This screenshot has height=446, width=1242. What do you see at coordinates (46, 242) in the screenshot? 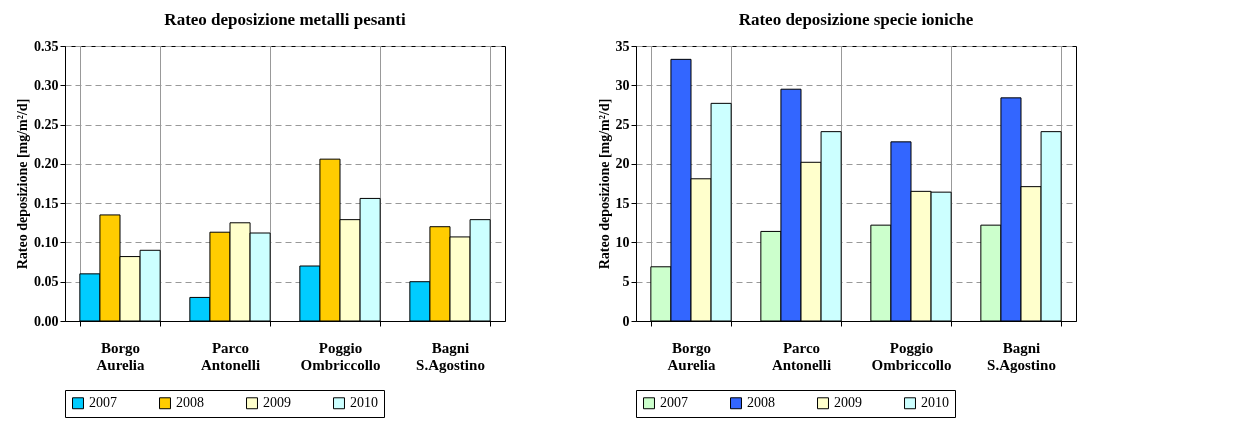
I see `y-tick-label: 0.10` at bounding box center [46, 242].